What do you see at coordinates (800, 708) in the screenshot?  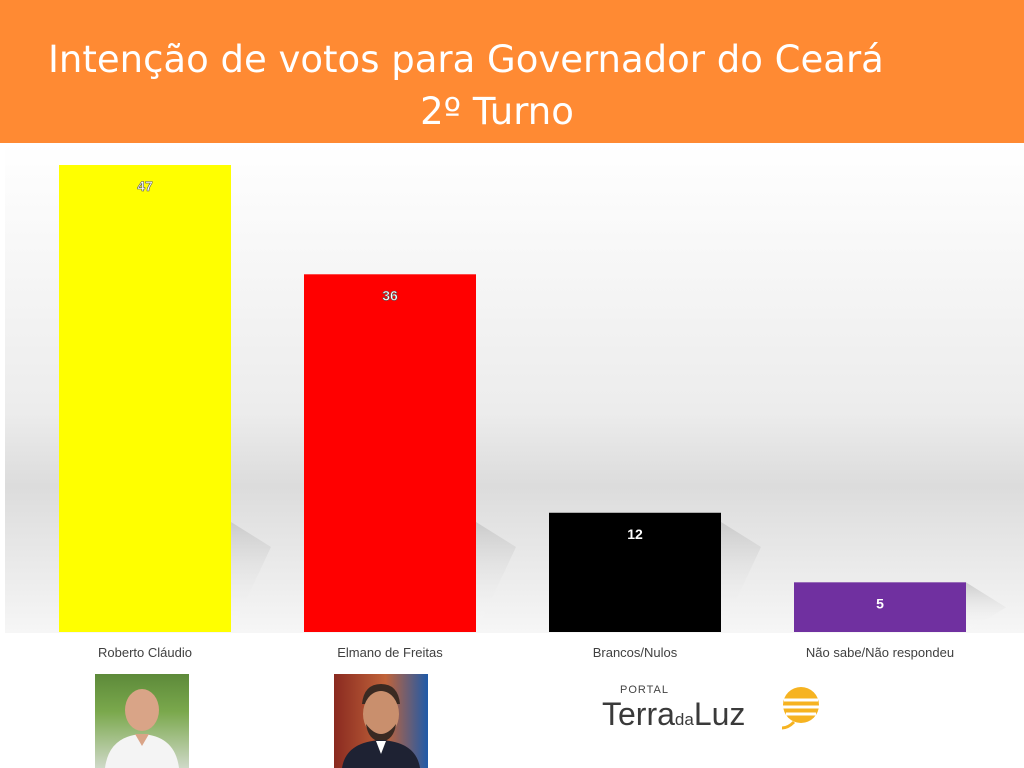 I see `sun-icon` at bounding box center [800, 708].